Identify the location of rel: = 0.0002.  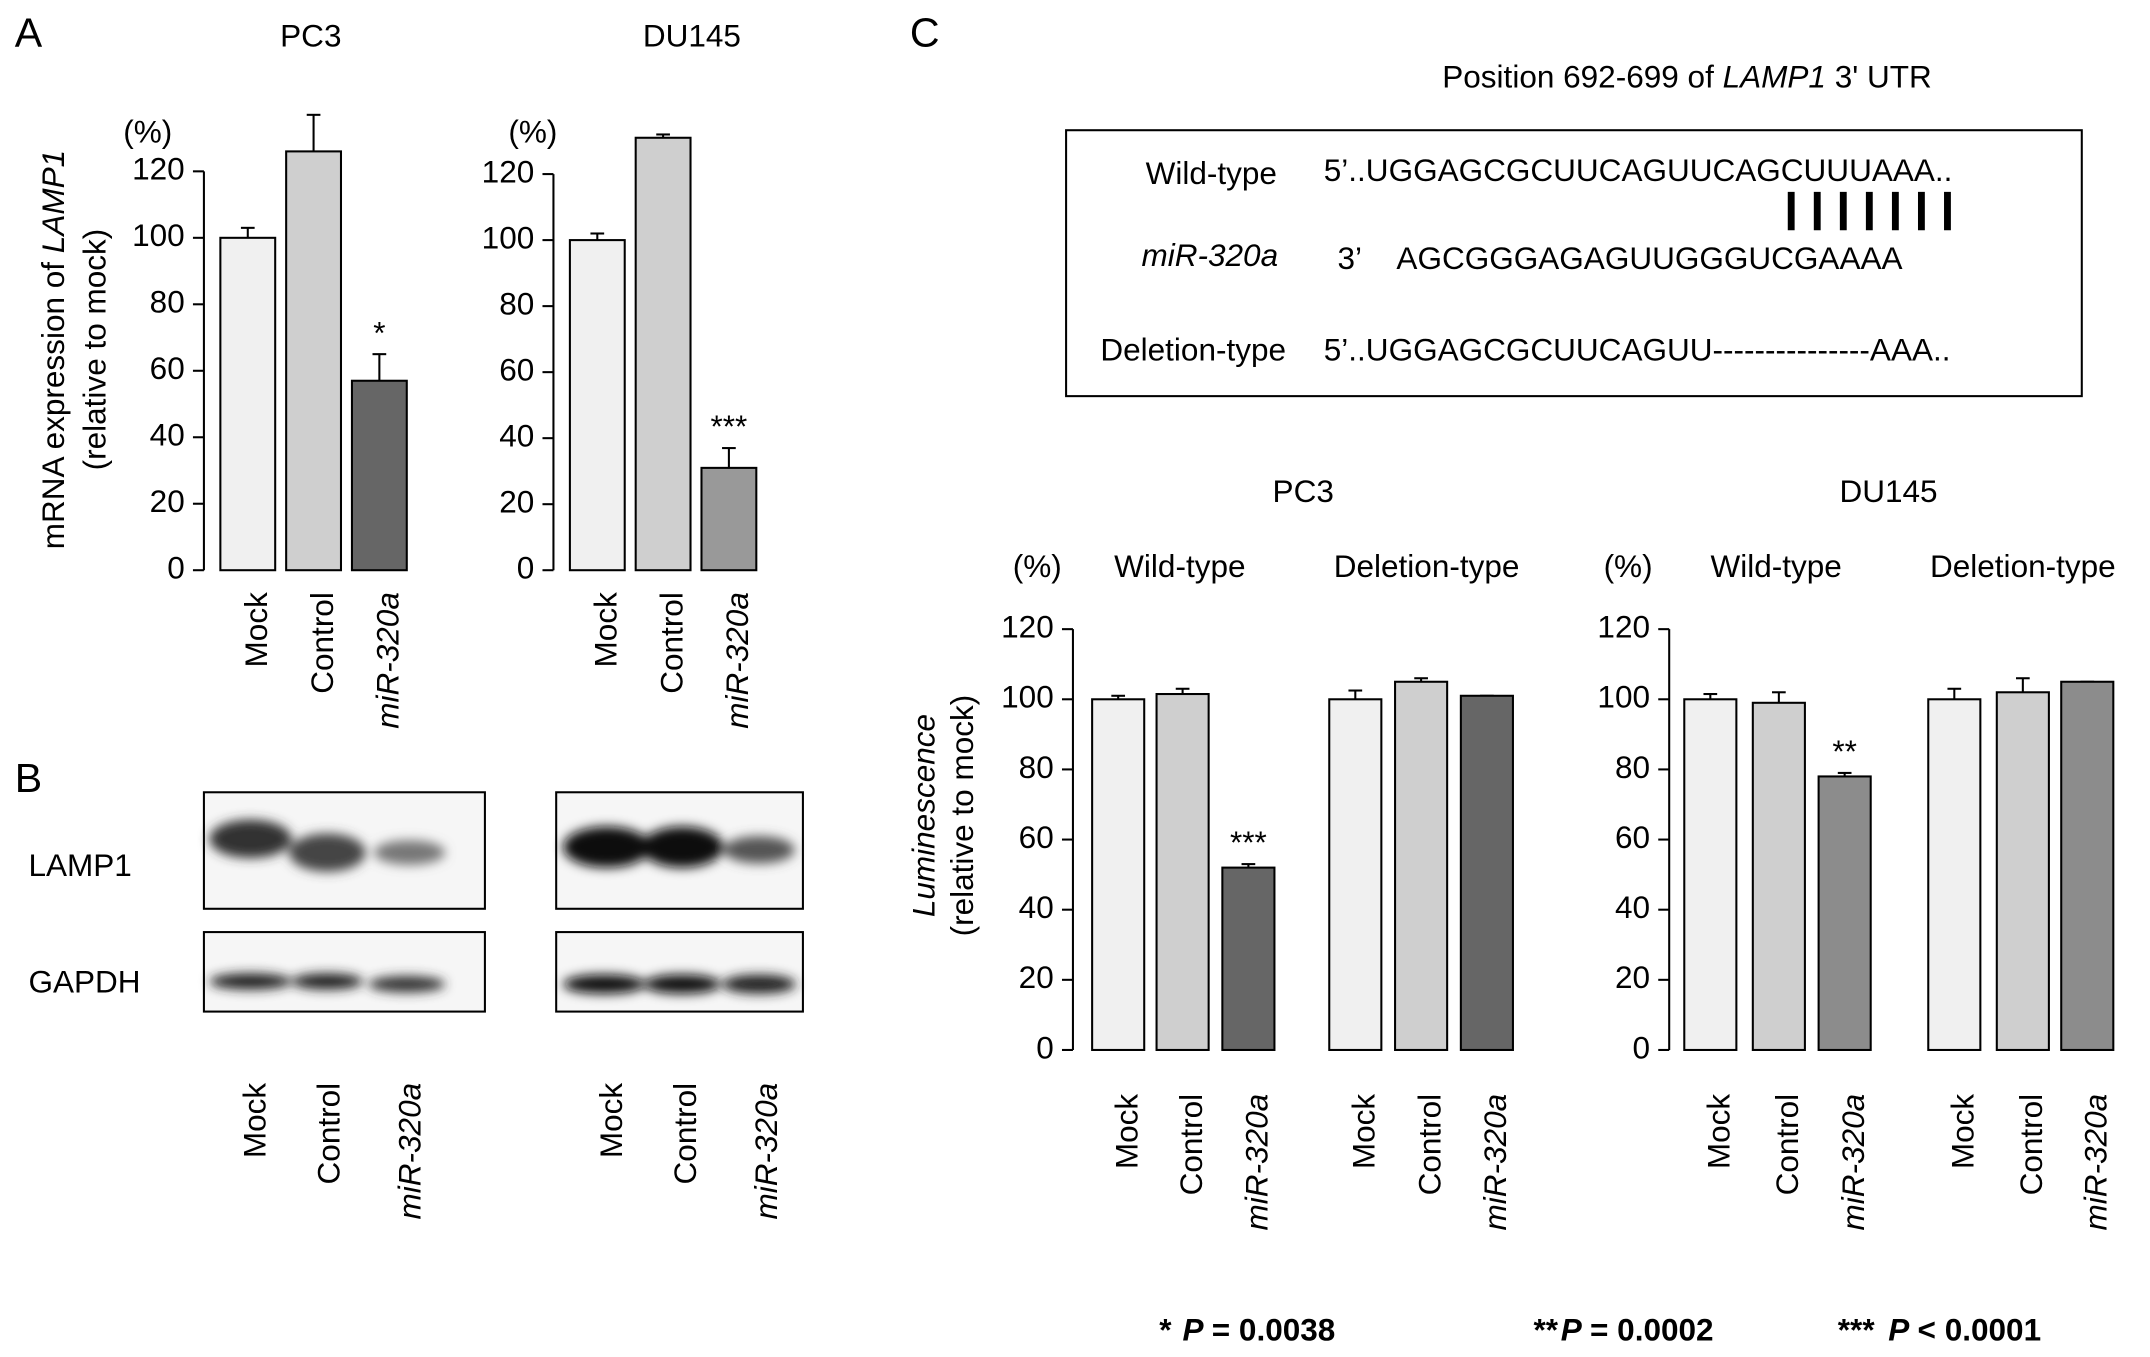
(1652, 1330).